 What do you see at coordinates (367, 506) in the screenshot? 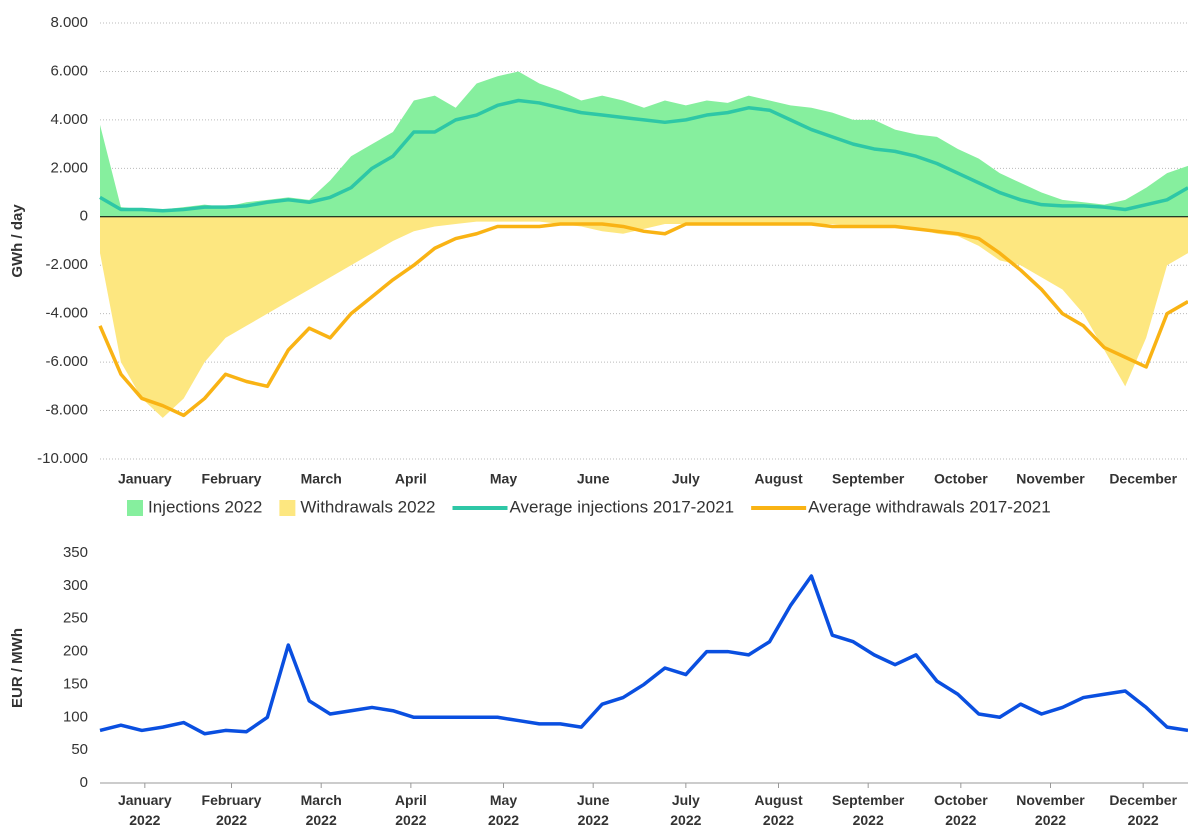
I see `legend-label: Withdrawals 2022` at bounding box center [367, 506].